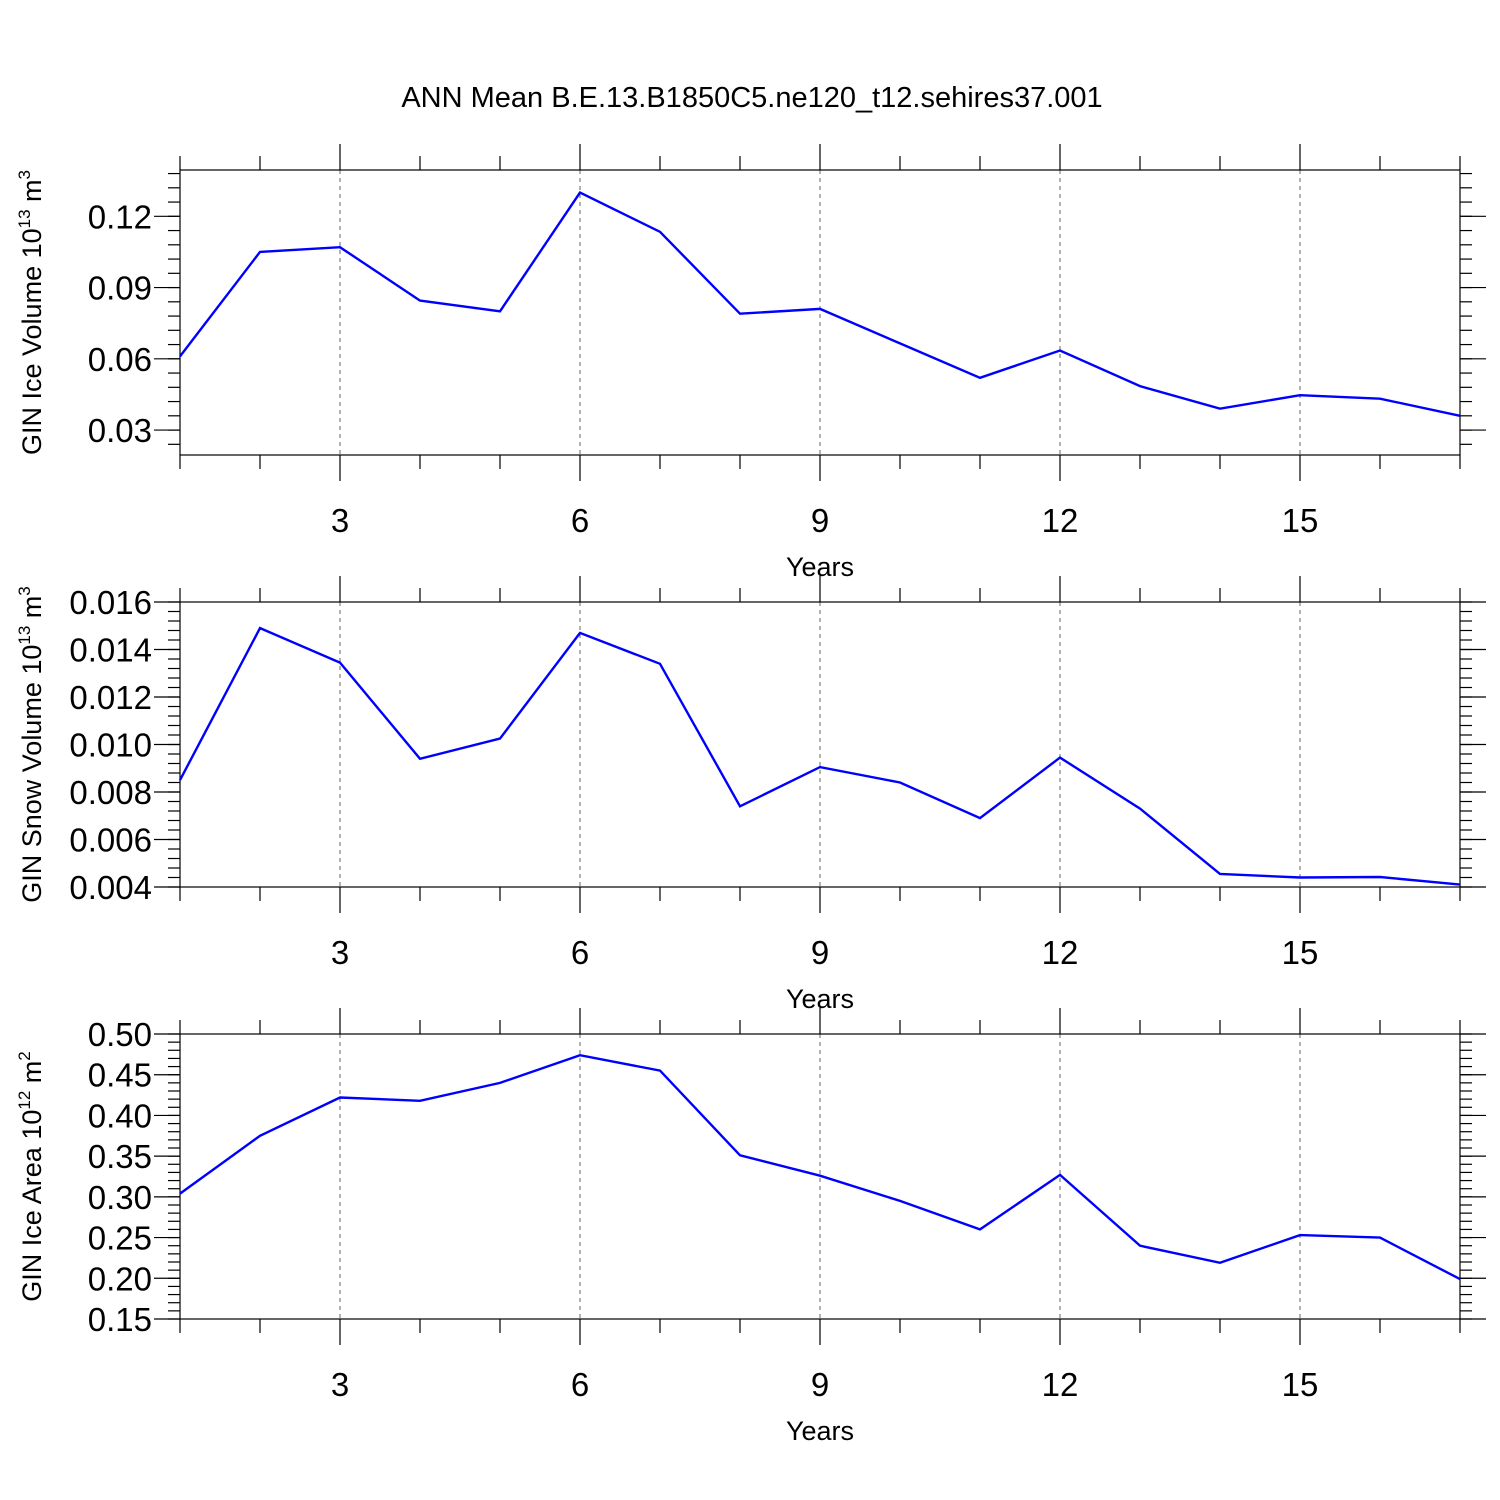 The height and width of the screenshot is (1500, 1500). Describe the element at coordinates (120, 430) in the screenshot. I see `y-tick-label: 0.03` at that location.